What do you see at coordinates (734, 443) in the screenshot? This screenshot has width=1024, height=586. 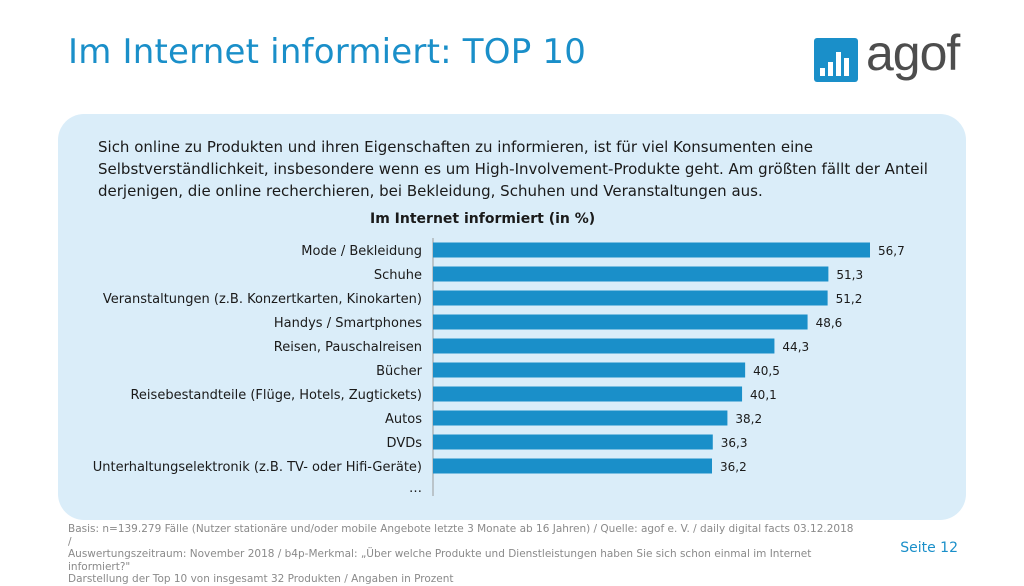 I see `value-label: 36,3` at bounding box center [734, 443].